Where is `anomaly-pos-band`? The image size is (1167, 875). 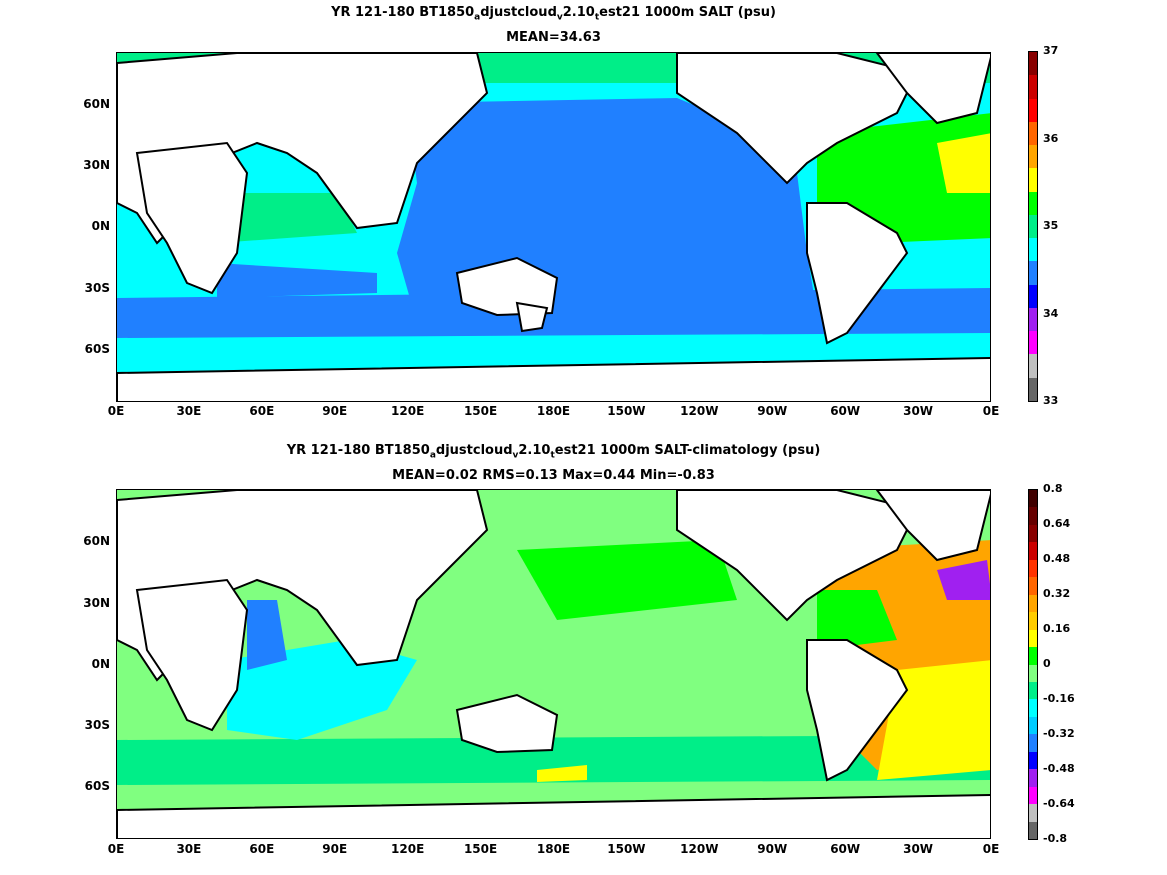 anomaly-pos-band is located at coordinates (553, 760).